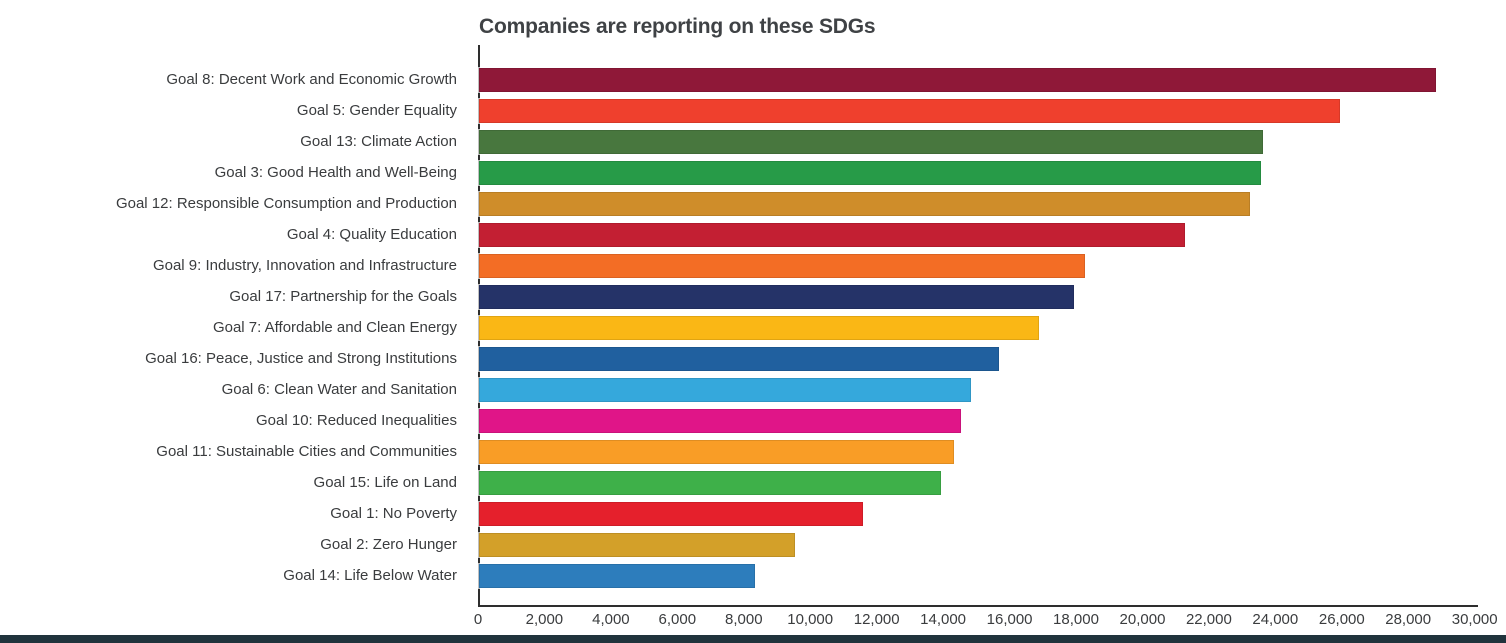 This screenshot has width=1506, height=643. I want to click on x-tick-label: 26,000, so click(1341, 619).